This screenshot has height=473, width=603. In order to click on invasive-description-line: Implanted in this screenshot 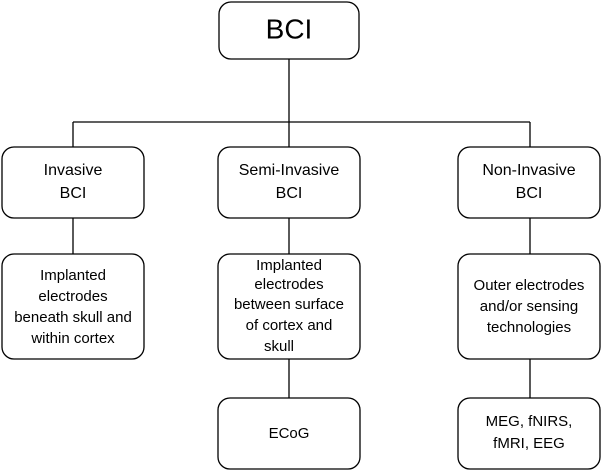, I will do `click(73, 275)`.